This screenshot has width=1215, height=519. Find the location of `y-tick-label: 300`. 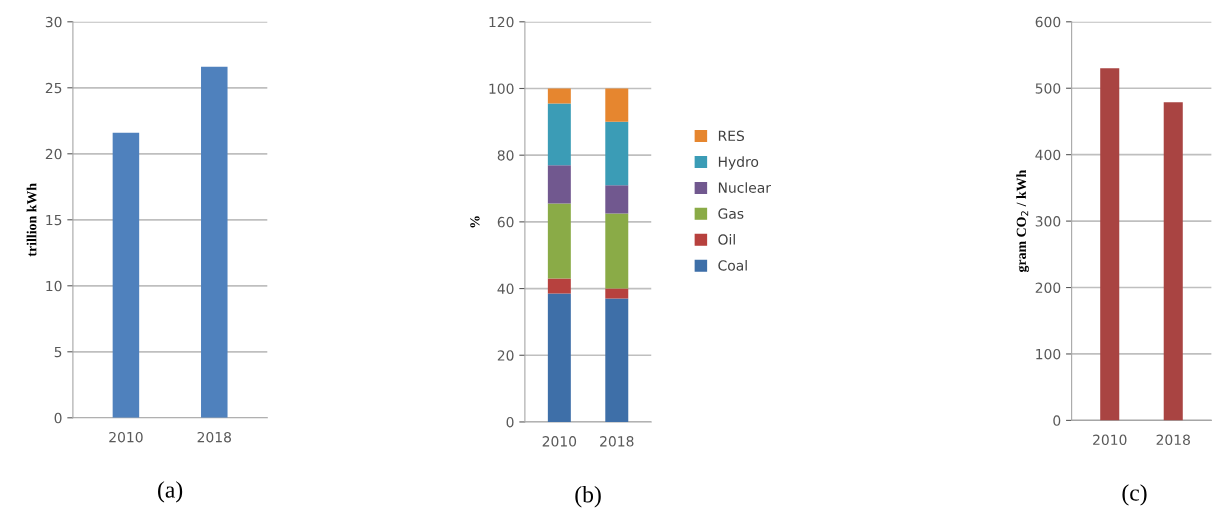

y-tick-label: 300 is located at coordinates (1048, 221).